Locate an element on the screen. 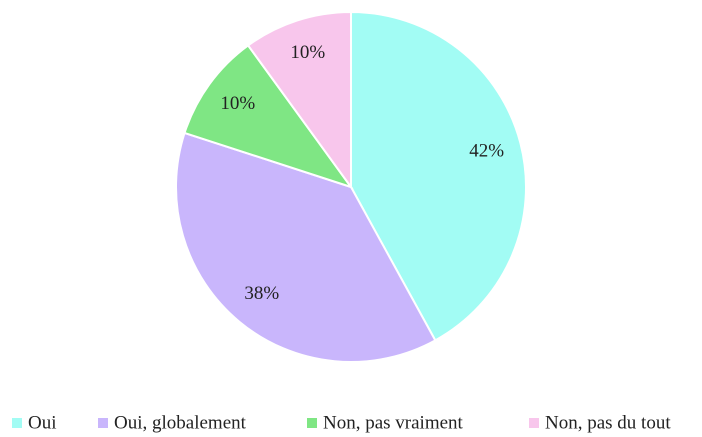 This screenshot has width=702, height=437. legend-label: Oui is located at coordinates (42, 422).